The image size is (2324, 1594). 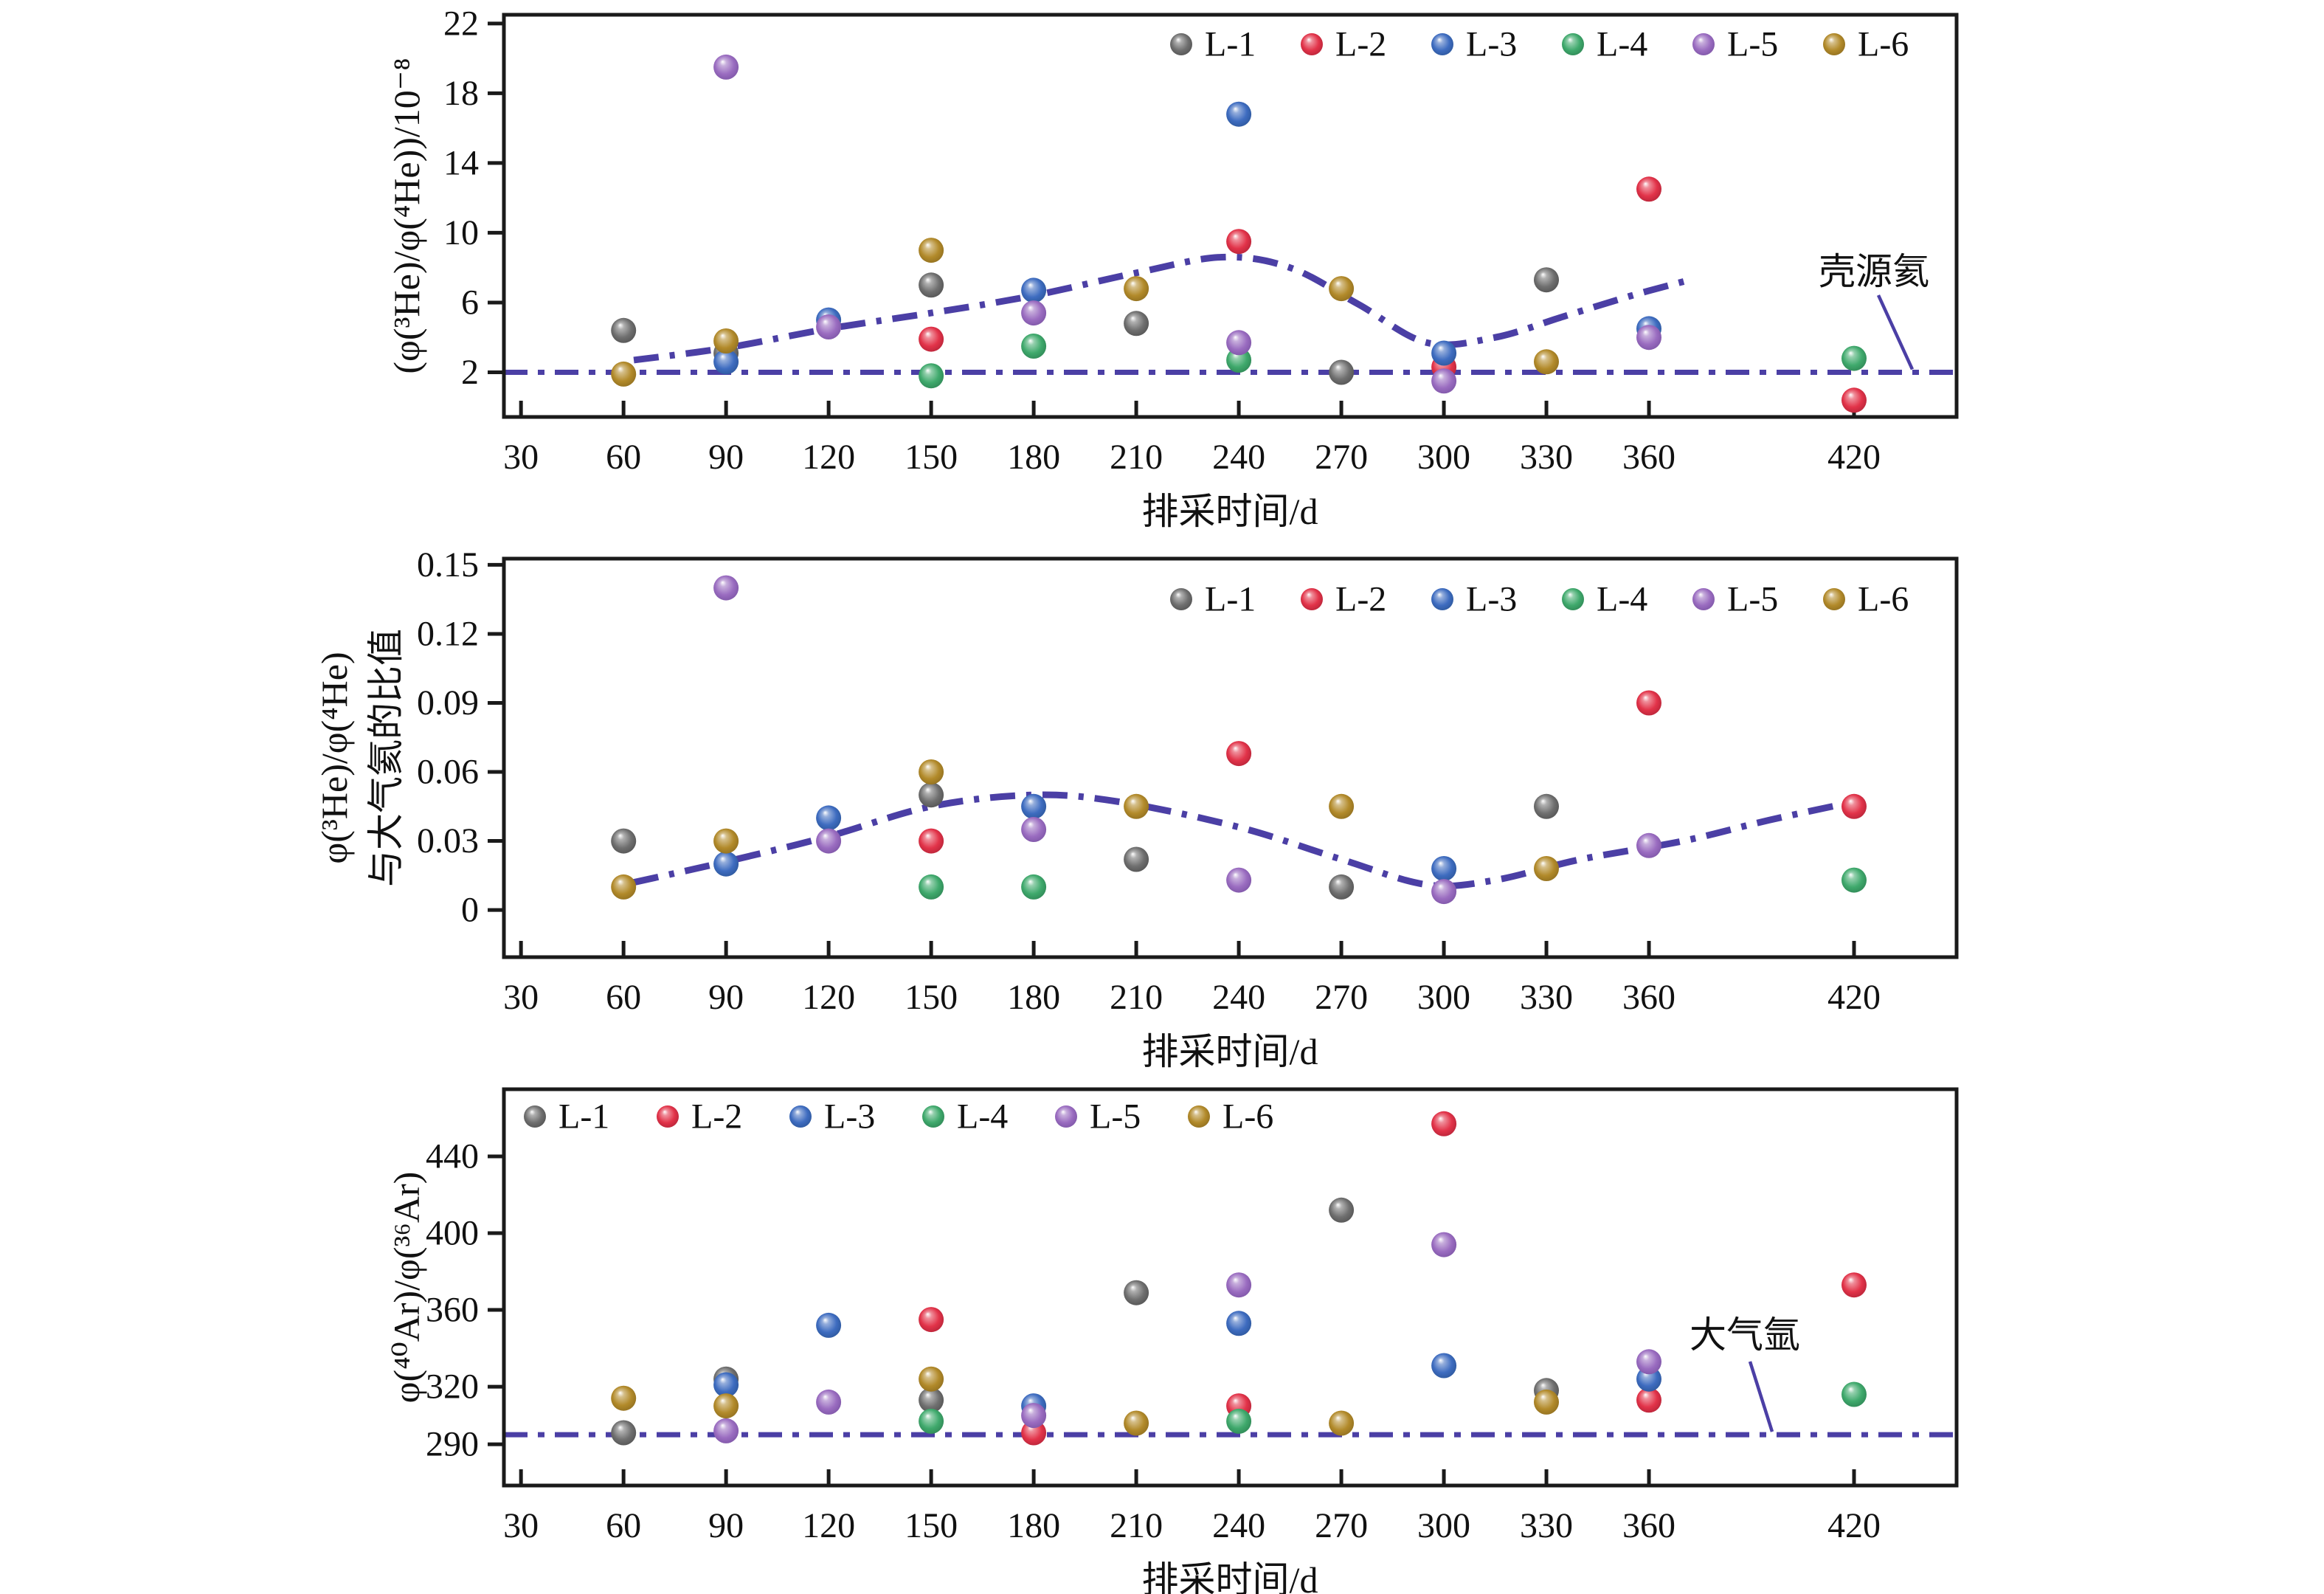 What do you see at coordinates (1342, 806) in the screenshot?
I see `data-point-L-6-270d` at bounding box center [1342, 806].